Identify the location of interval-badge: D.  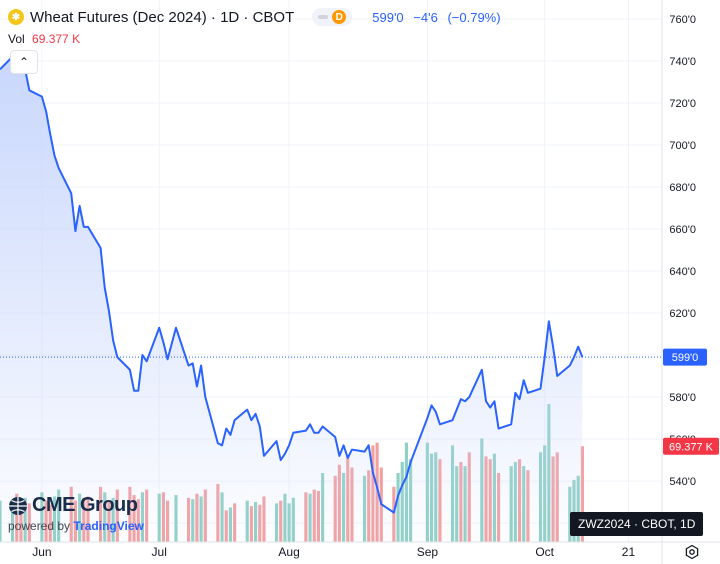
(339, 17).